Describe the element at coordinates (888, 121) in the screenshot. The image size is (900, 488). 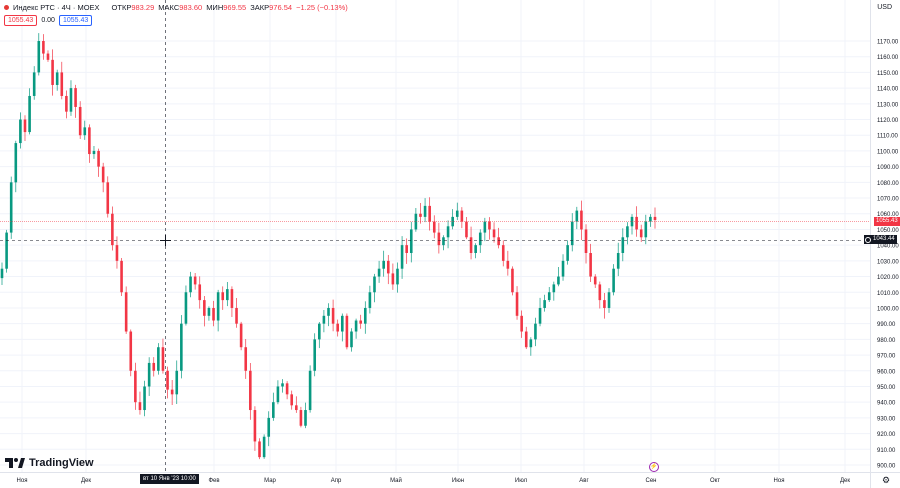
I see `y-tick-label: 1120.00` at that location.